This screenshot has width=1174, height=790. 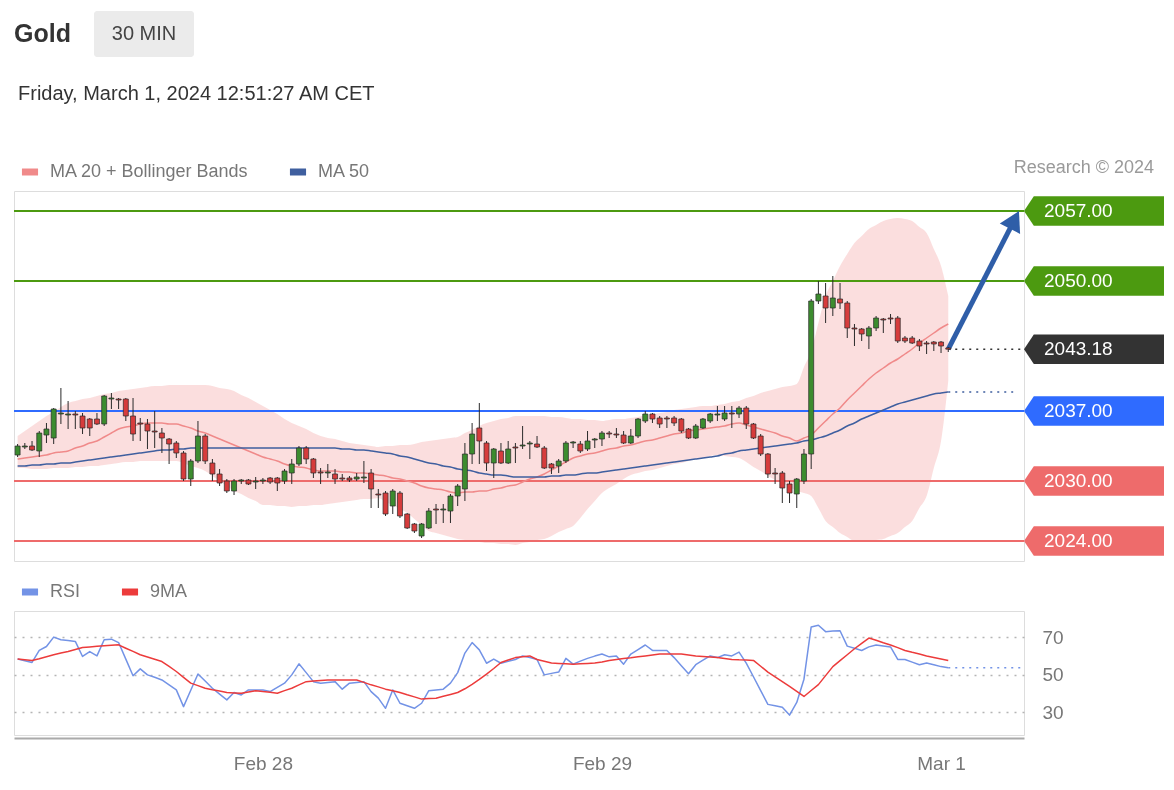 I want to click on y-tick-label: 30, so click(x=1053, y=712).